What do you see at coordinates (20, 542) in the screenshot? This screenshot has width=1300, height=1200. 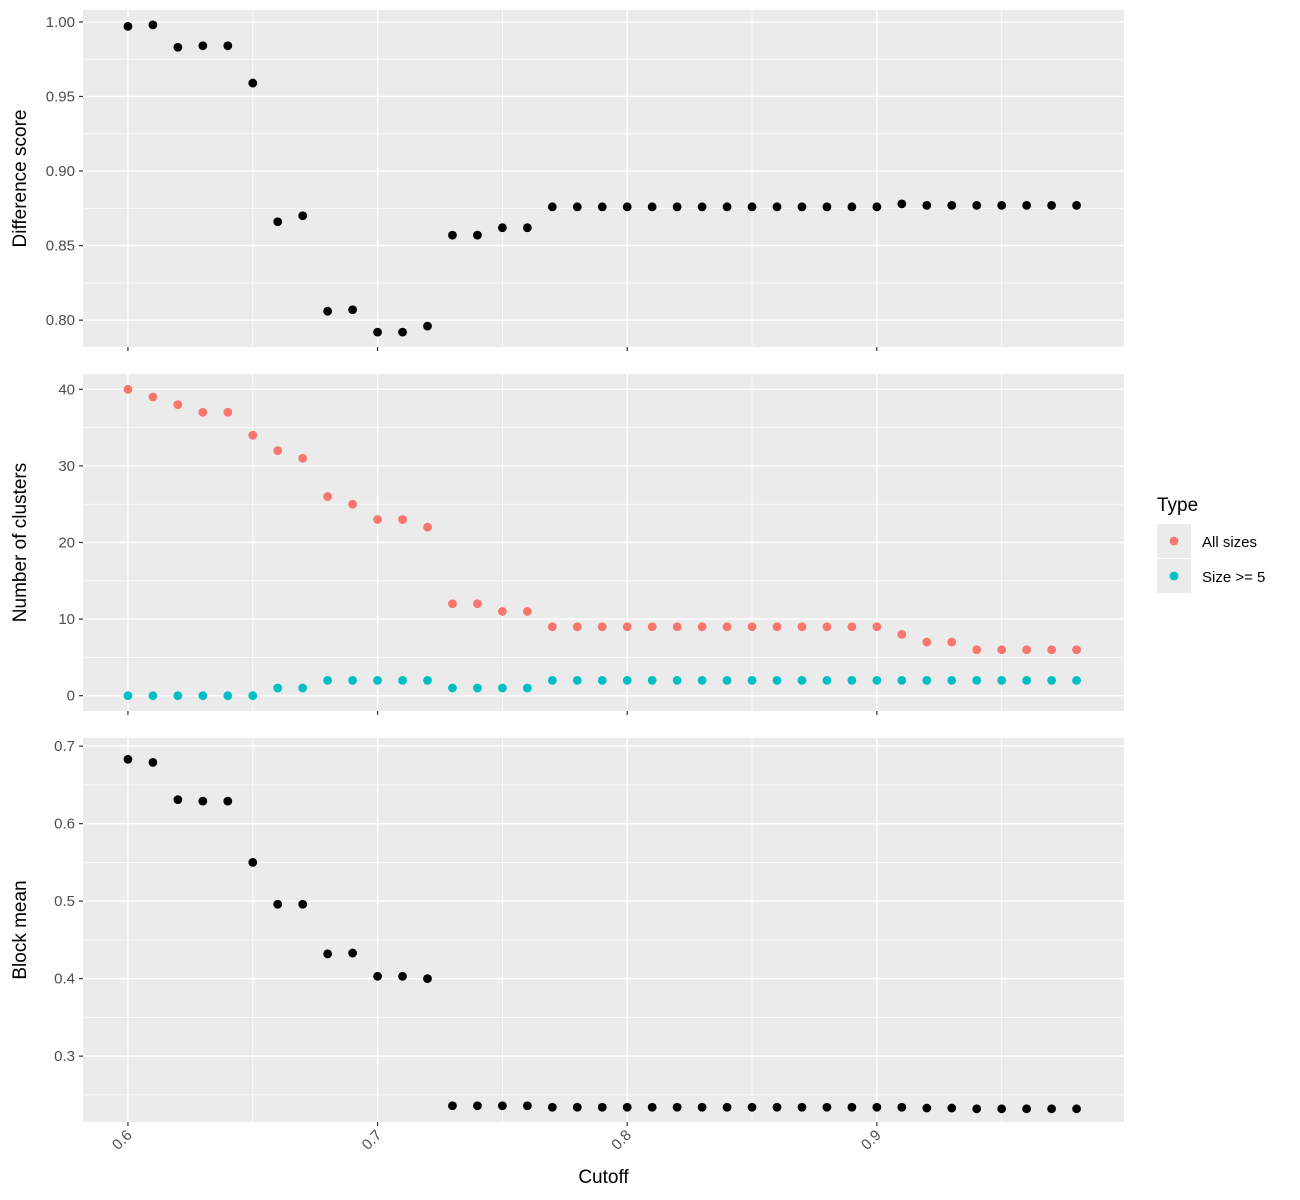 I see `y-axis-title: Number of clusters` at bounding box center [20, 542].